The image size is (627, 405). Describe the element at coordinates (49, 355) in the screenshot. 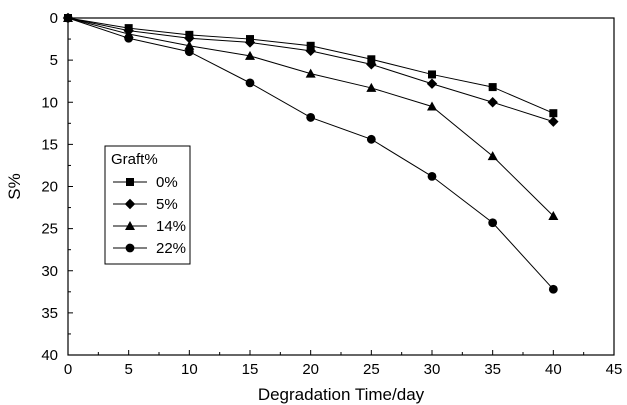

I see `y-tick-label: 40` at that location.